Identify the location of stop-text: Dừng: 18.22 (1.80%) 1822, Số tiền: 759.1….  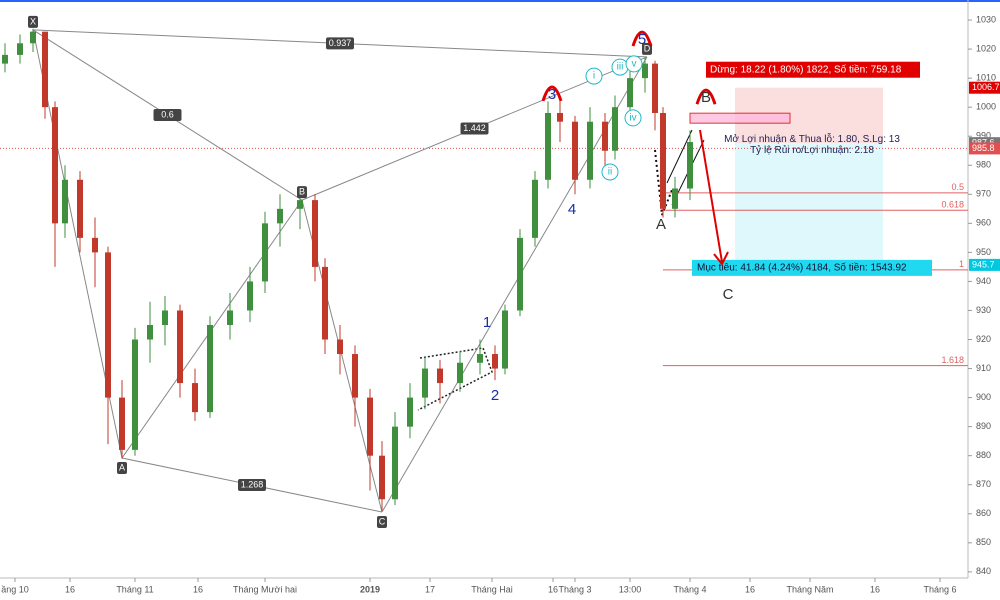
(806, 69).